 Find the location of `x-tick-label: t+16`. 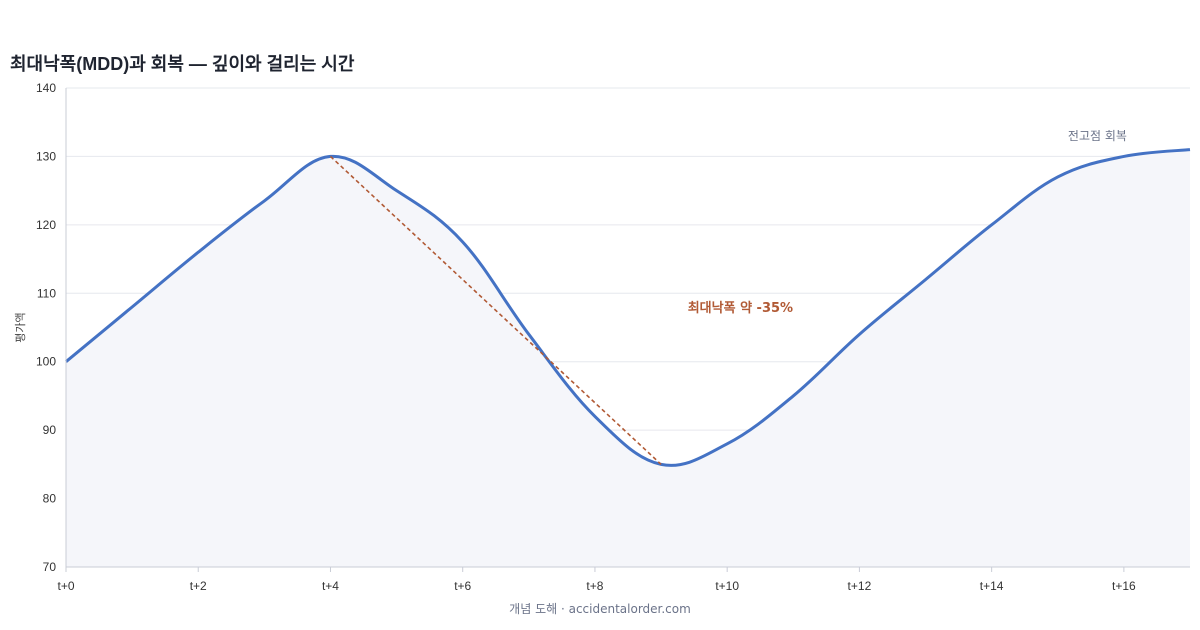

x-tick-label: t+16 is located at coordinates (1124, 586).